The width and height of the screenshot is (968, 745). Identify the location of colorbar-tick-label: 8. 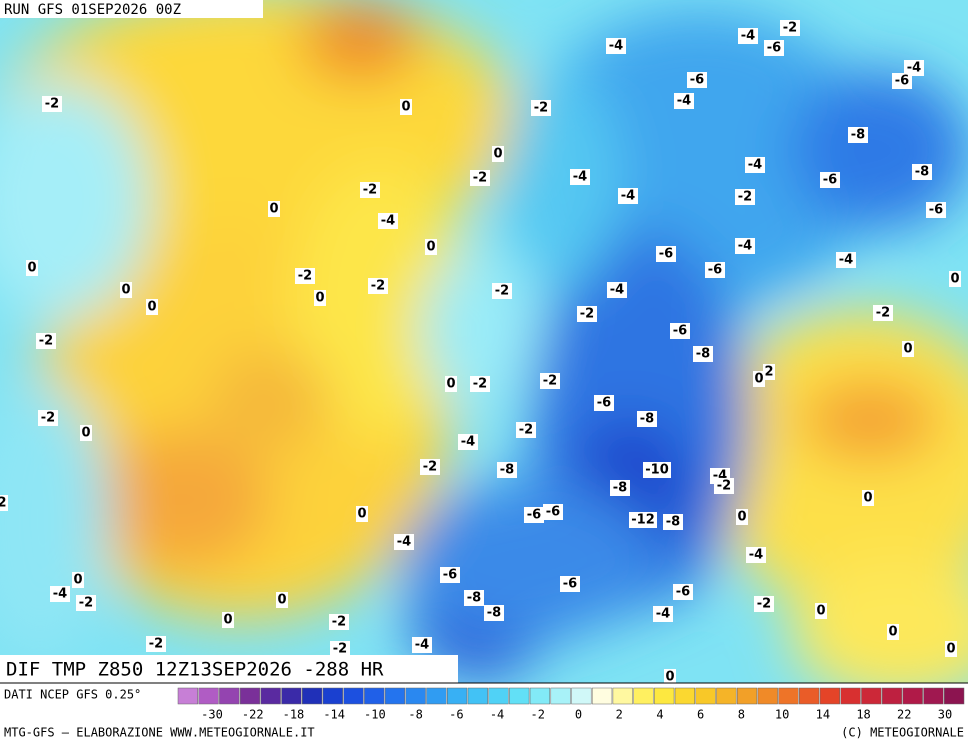
(741, 715).